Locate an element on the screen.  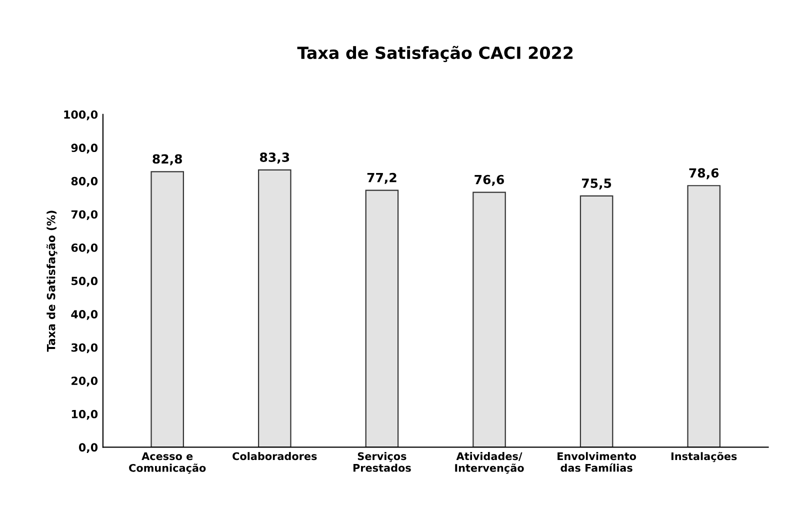
y-tick-label: 10,0 is located at coordinates (85, 415).